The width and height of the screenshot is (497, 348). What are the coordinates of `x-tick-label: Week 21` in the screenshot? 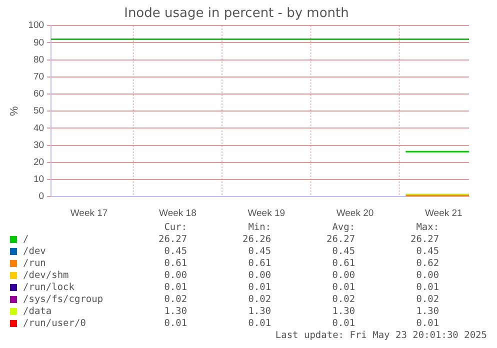 It's located at (443, 213).